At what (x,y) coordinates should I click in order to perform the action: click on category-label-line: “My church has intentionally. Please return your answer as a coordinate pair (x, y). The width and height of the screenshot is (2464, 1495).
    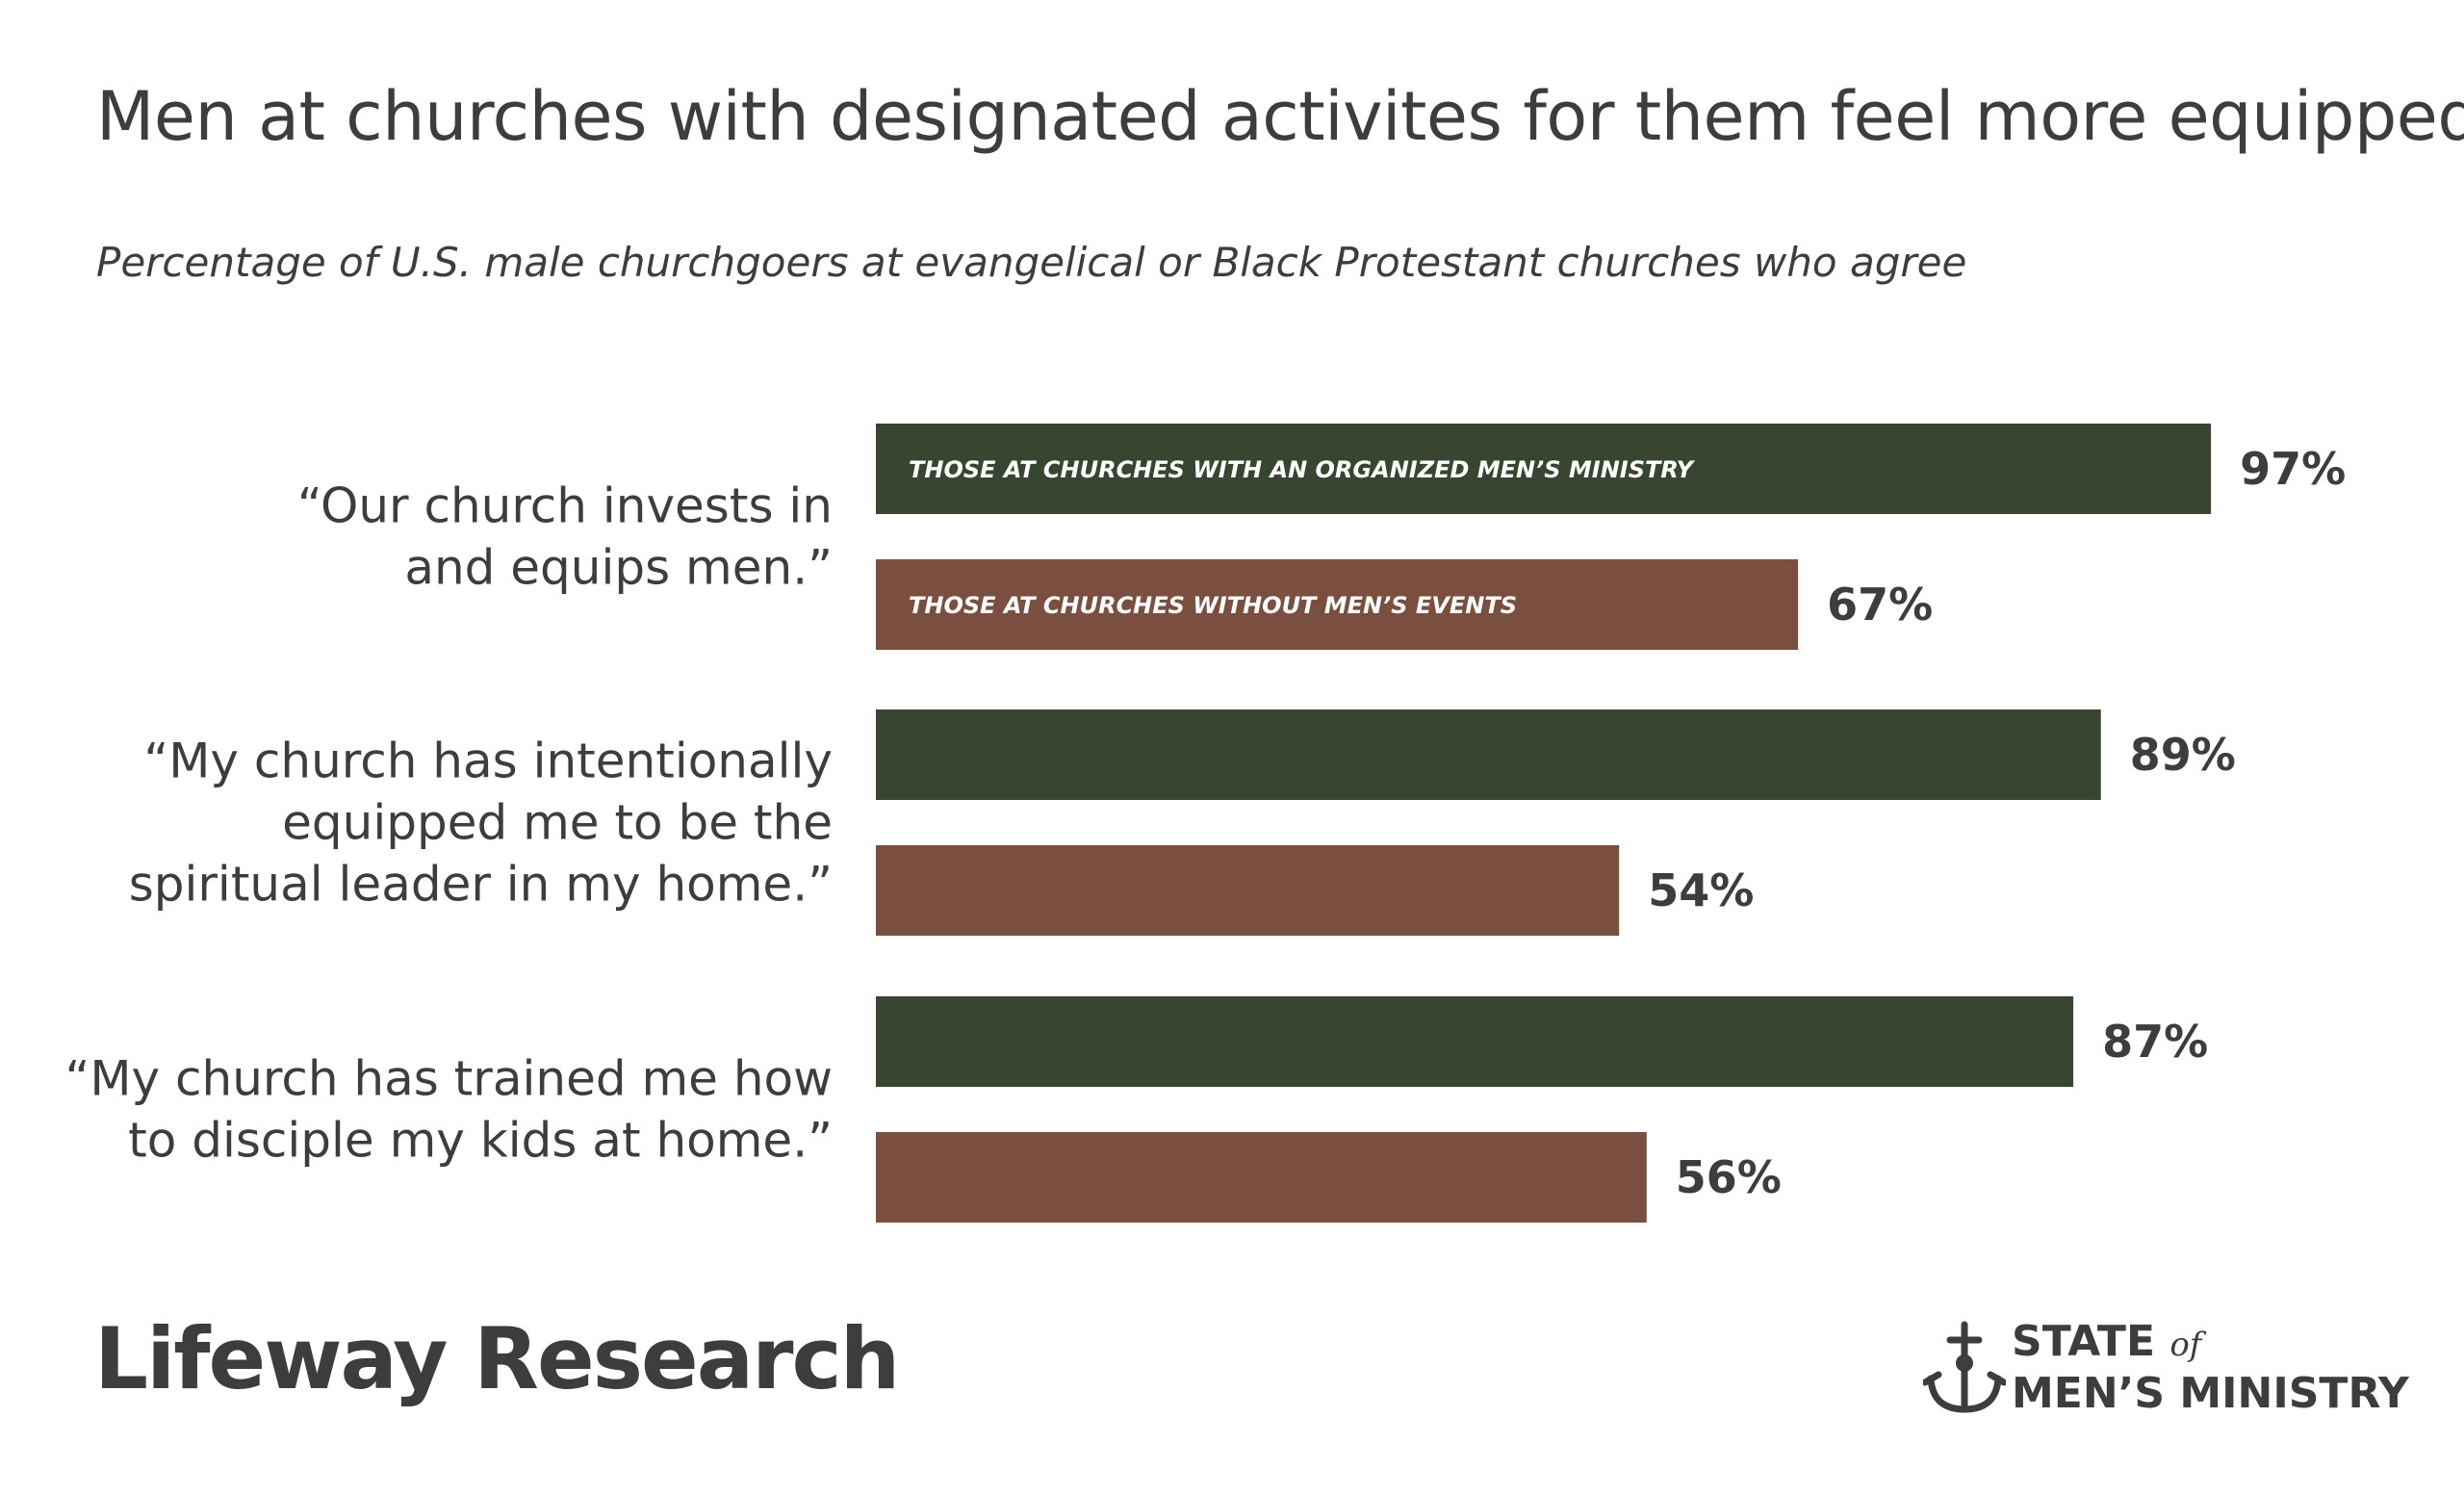
    Looking at the image, I should click on (488, 761).